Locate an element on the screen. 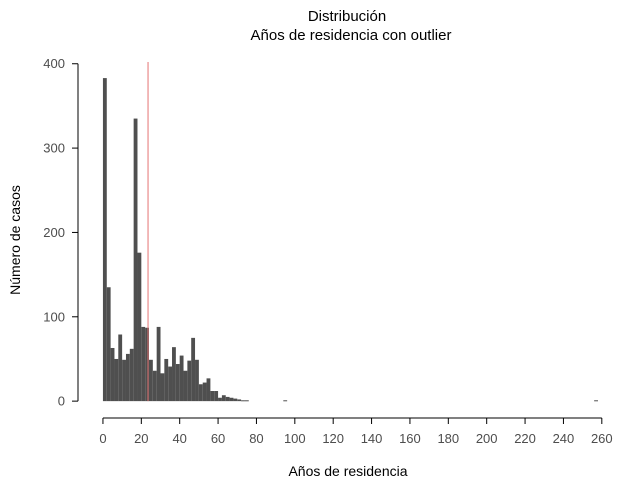  x-tick-label: 180 is located at coordinates (448, 438).